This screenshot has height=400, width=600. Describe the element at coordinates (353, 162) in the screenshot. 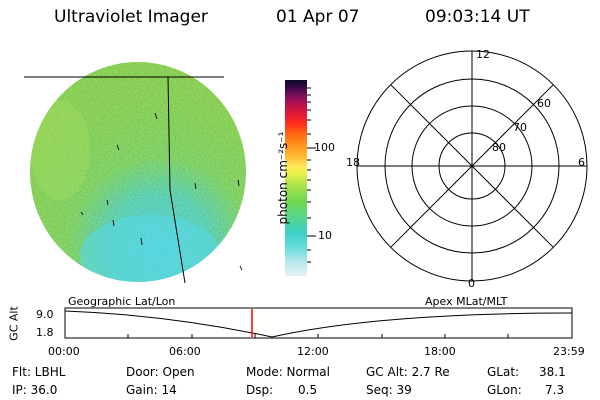

I see `mlt-label-18: 18` at that location.